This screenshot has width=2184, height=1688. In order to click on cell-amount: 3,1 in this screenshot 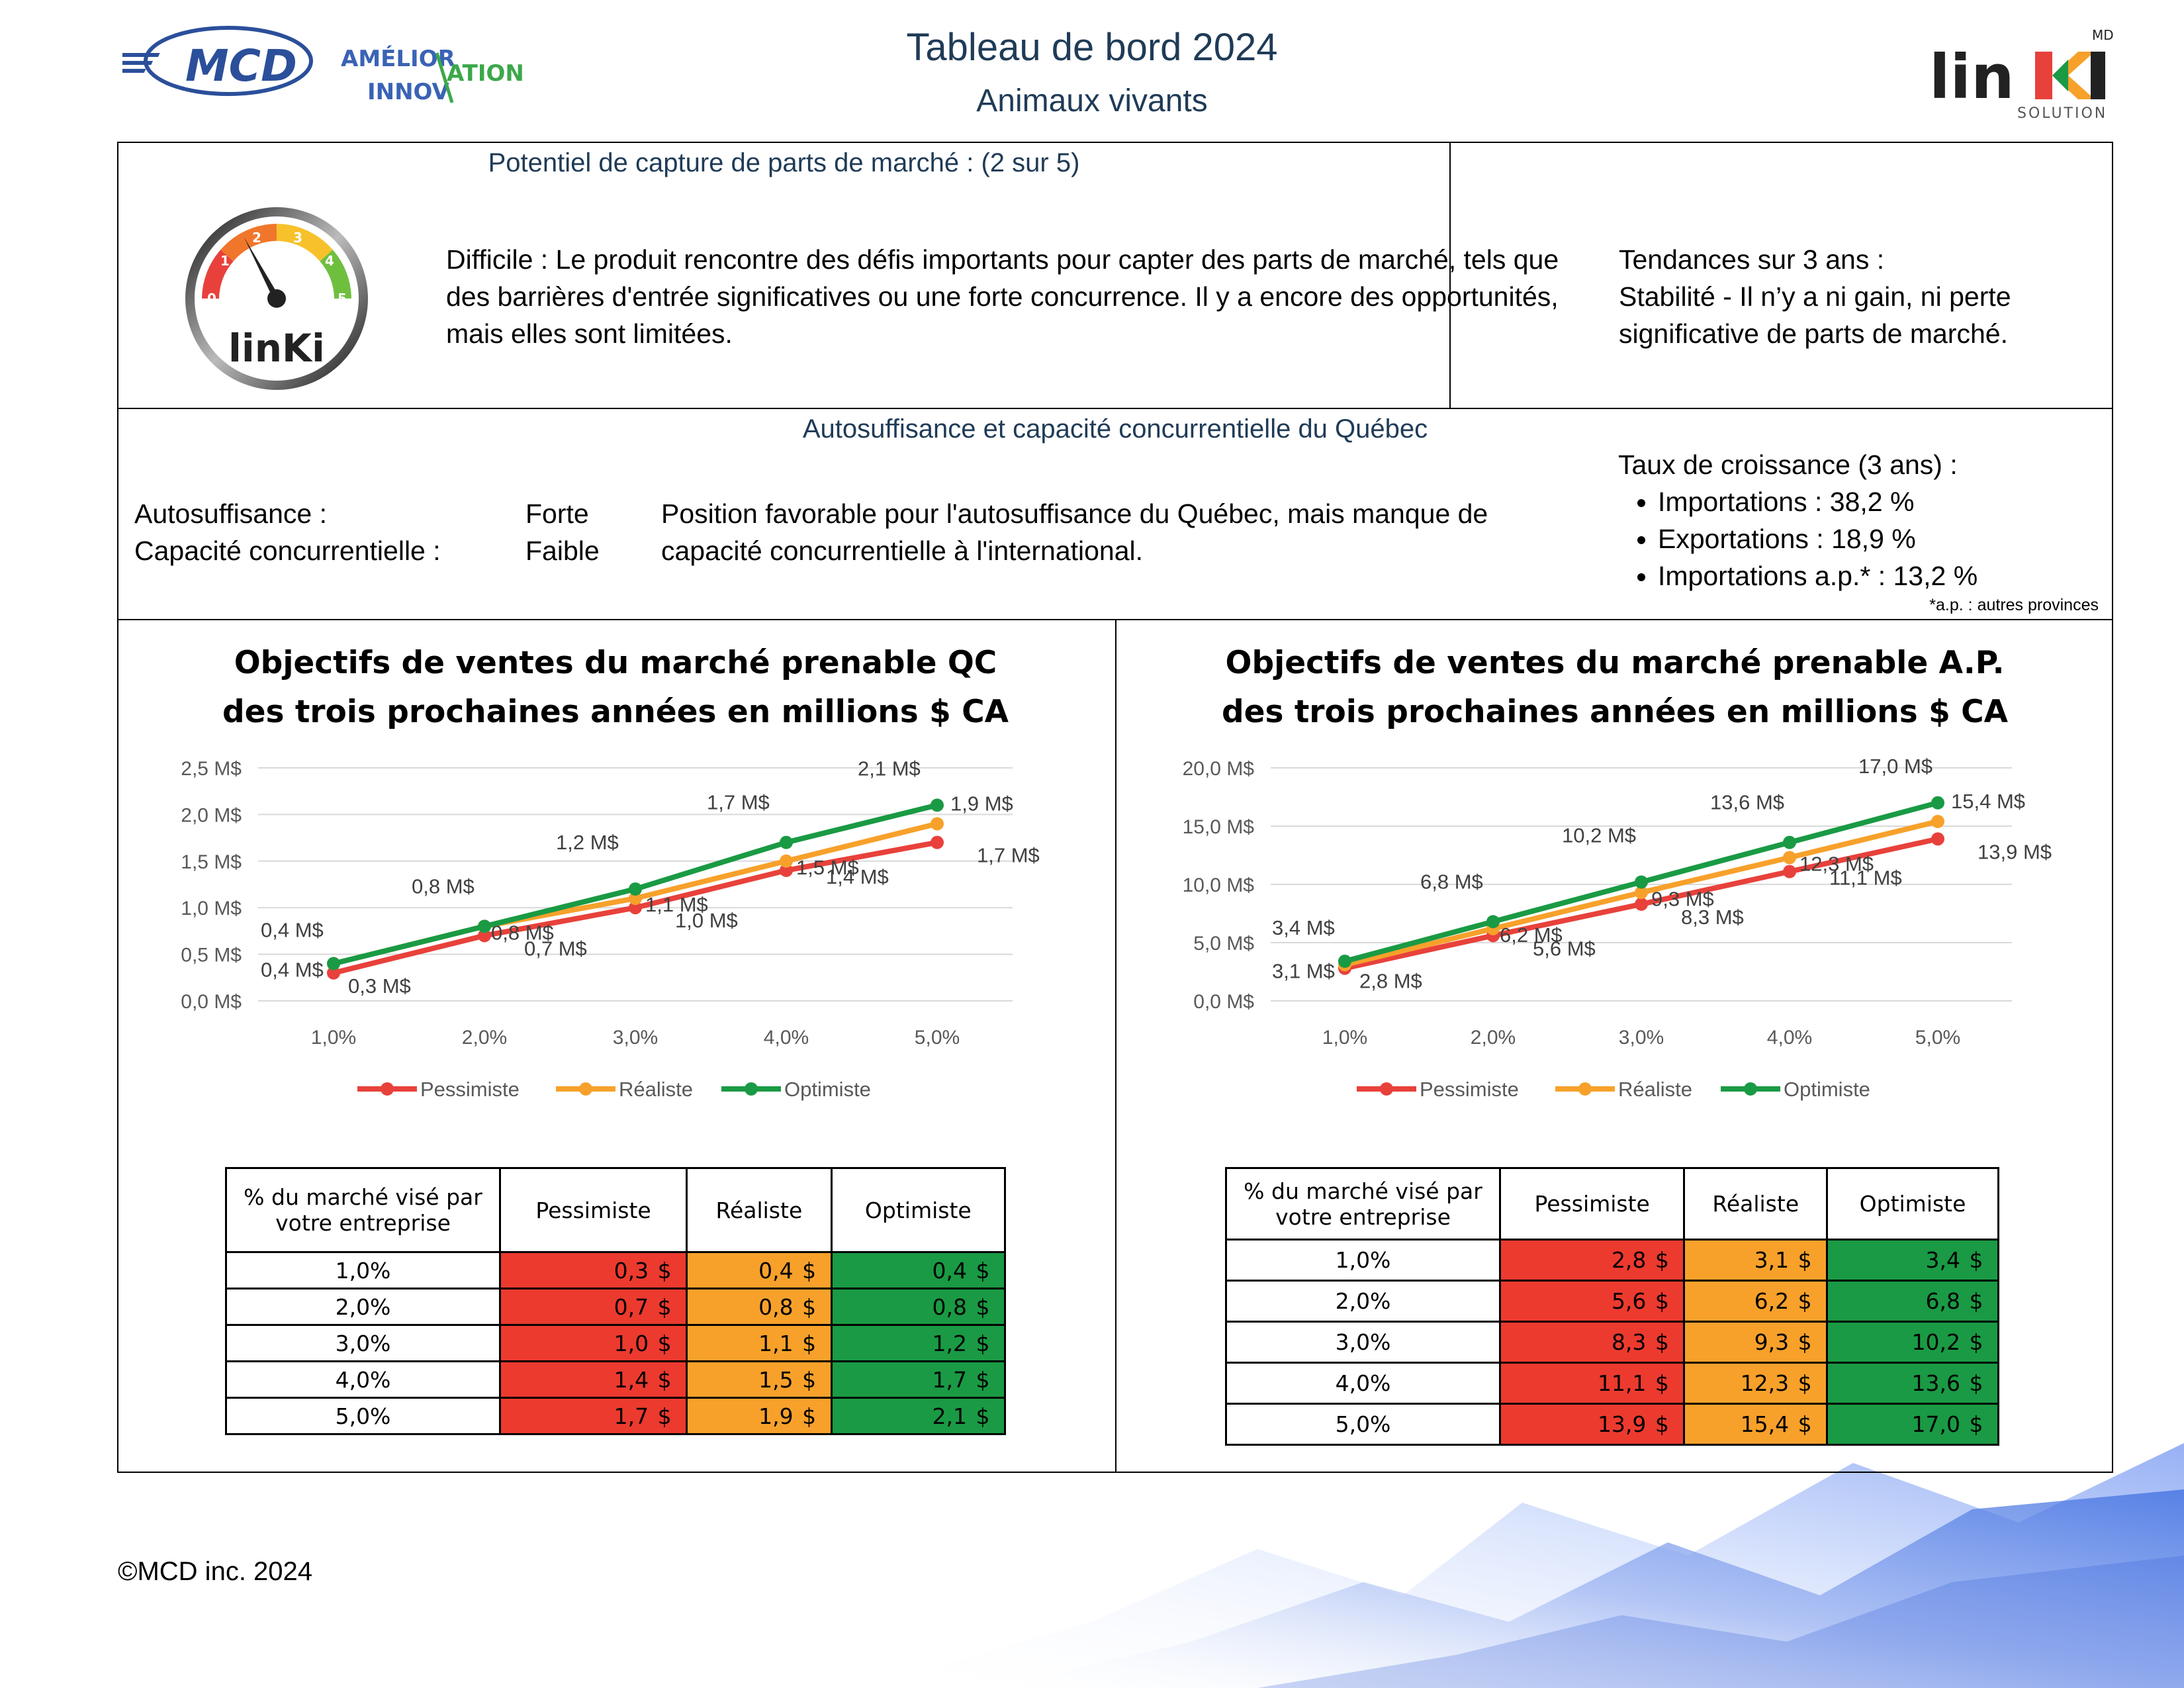, I will do `click(1772, 1260)`.